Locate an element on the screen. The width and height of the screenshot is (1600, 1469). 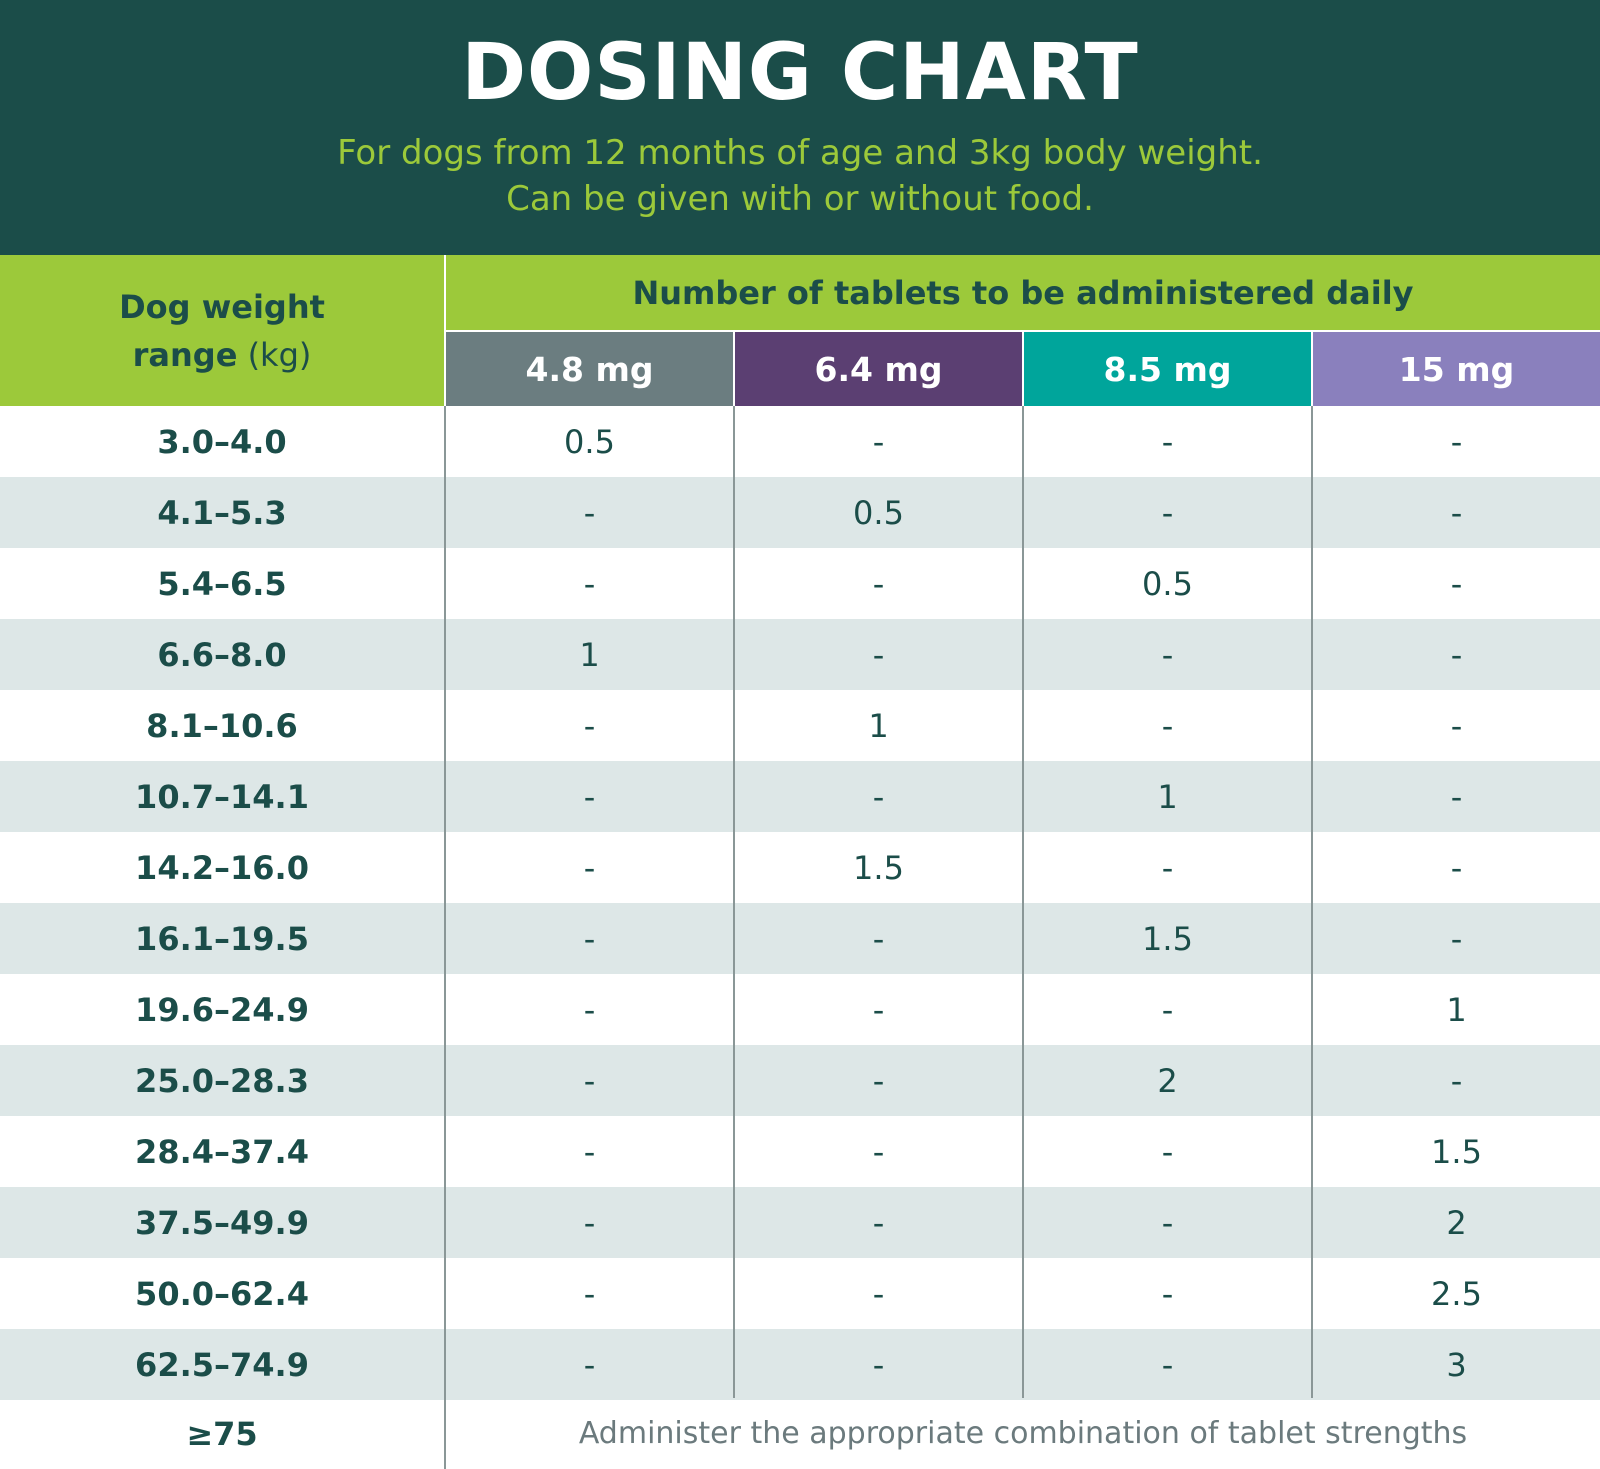
table-row: 50.0–62.4 - - - 2.5 is located at coordinates (800, 1293).